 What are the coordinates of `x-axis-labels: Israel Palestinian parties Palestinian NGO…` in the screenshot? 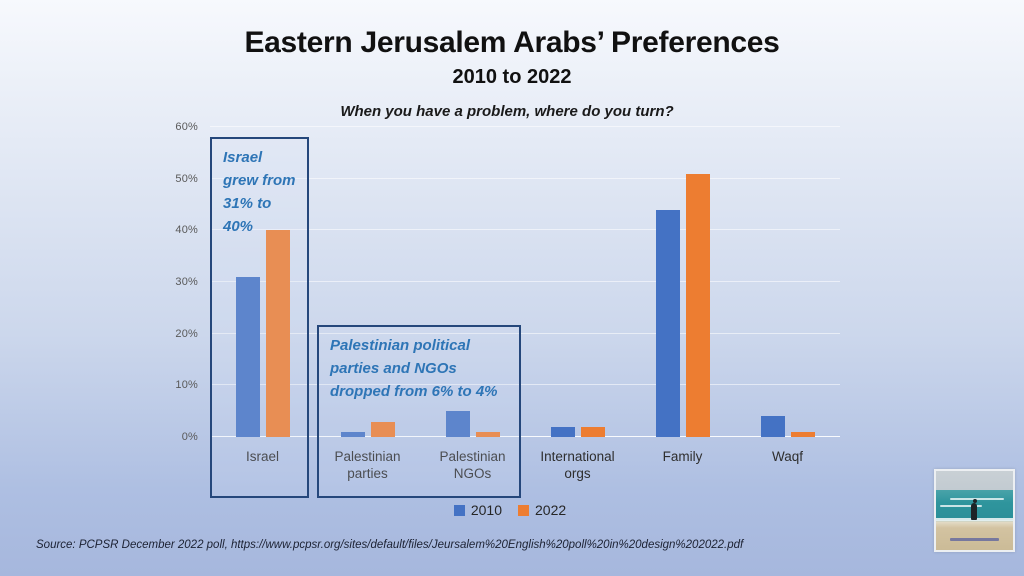 It's located at (525, 465).